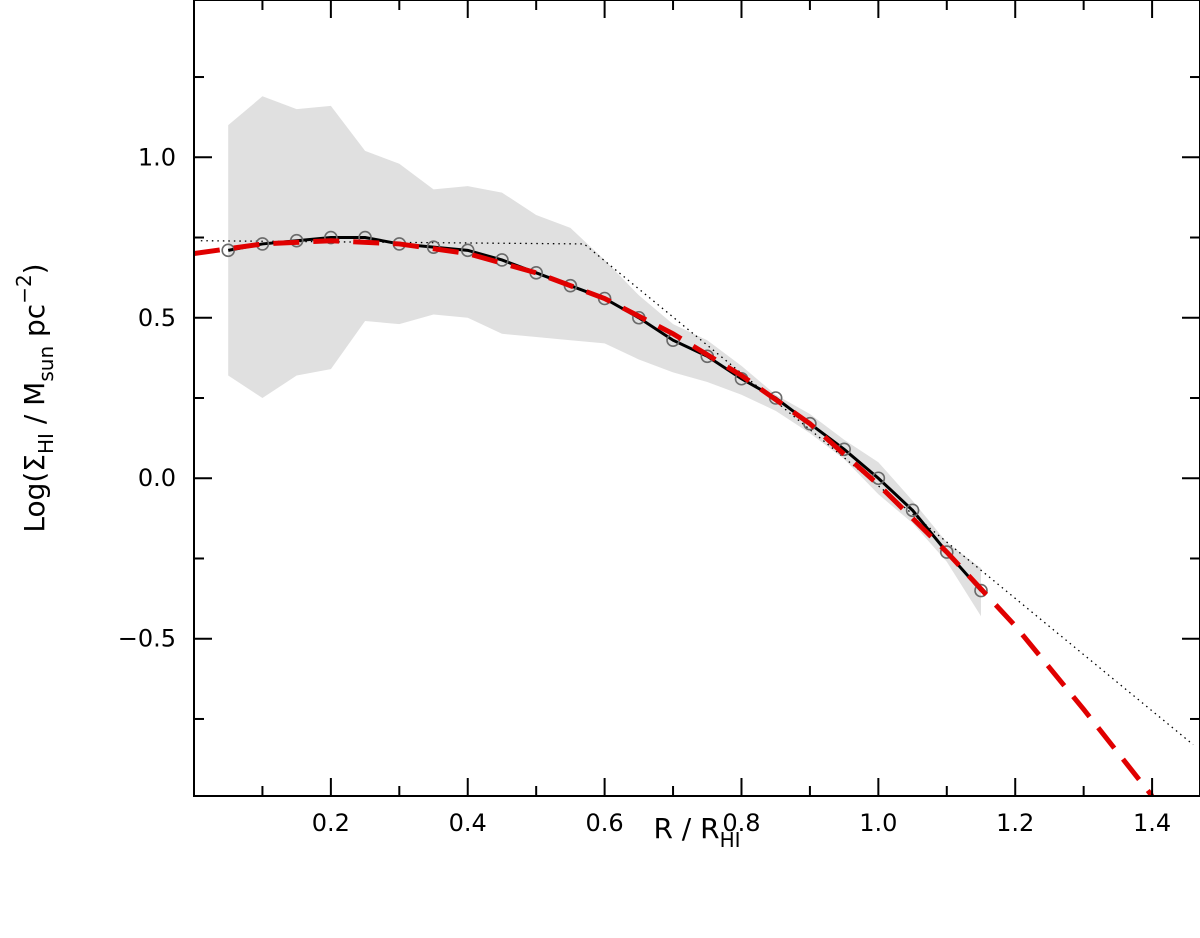 Image resolution: width=1200 pixels, height=938 pixels. What do you see at coordinates (1152, 823) in the screenshot?
I see `x-tick-label: 1.4` at bounding box center [1152, 823].